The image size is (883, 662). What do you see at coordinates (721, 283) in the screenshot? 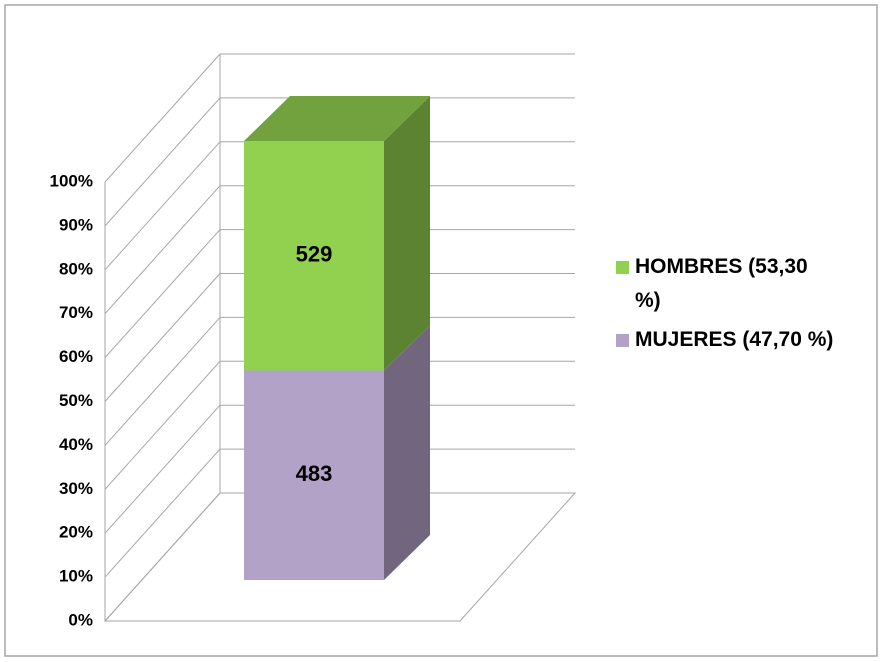
I see `legend-label: HOMBRES (53,30 %)` at bounding box center [721, 283].